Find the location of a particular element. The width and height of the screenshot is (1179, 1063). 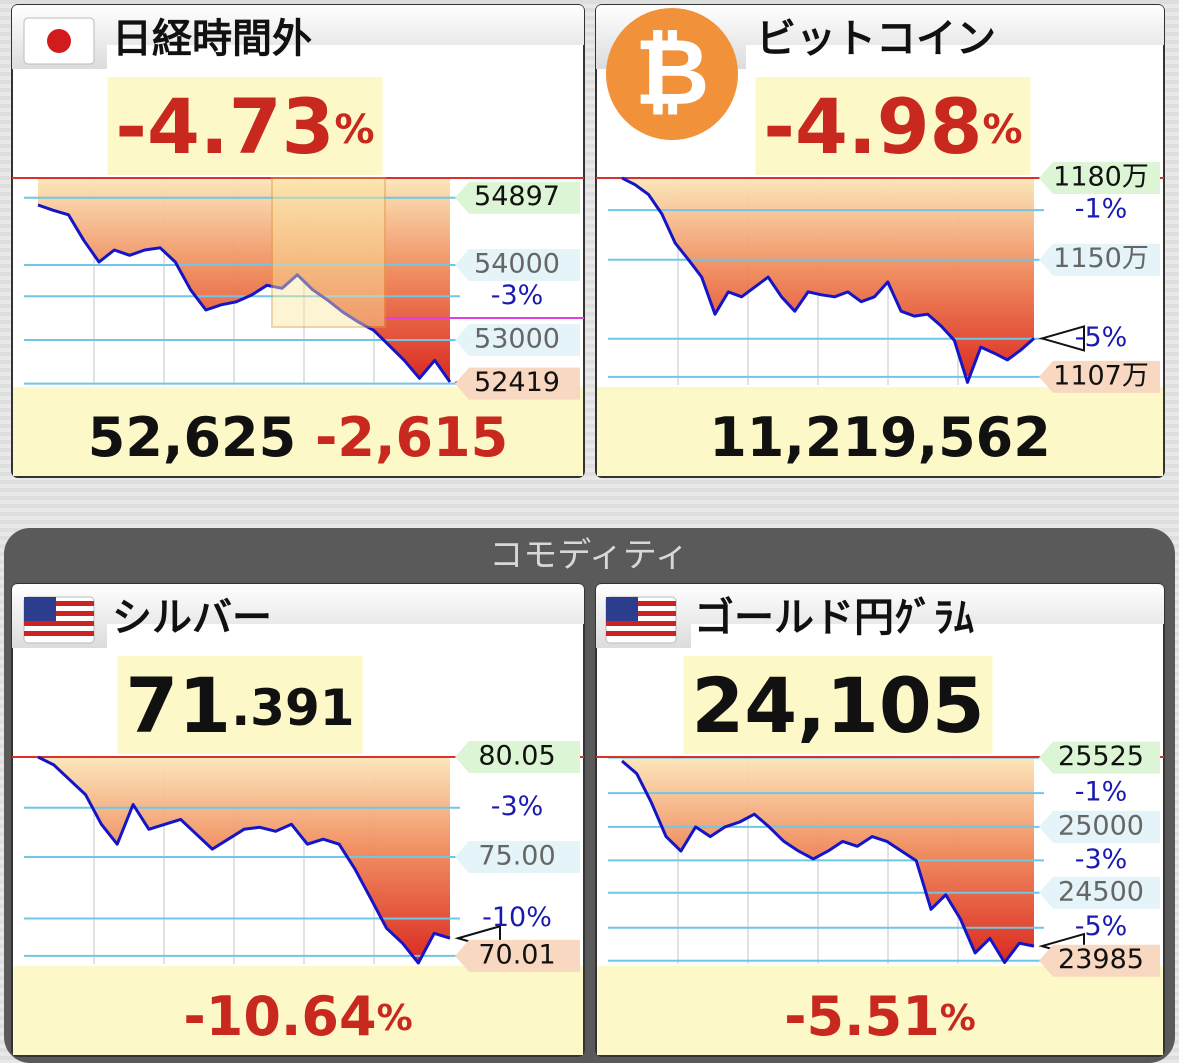

level-label: 25000 is located at coordinates (1101, 825).